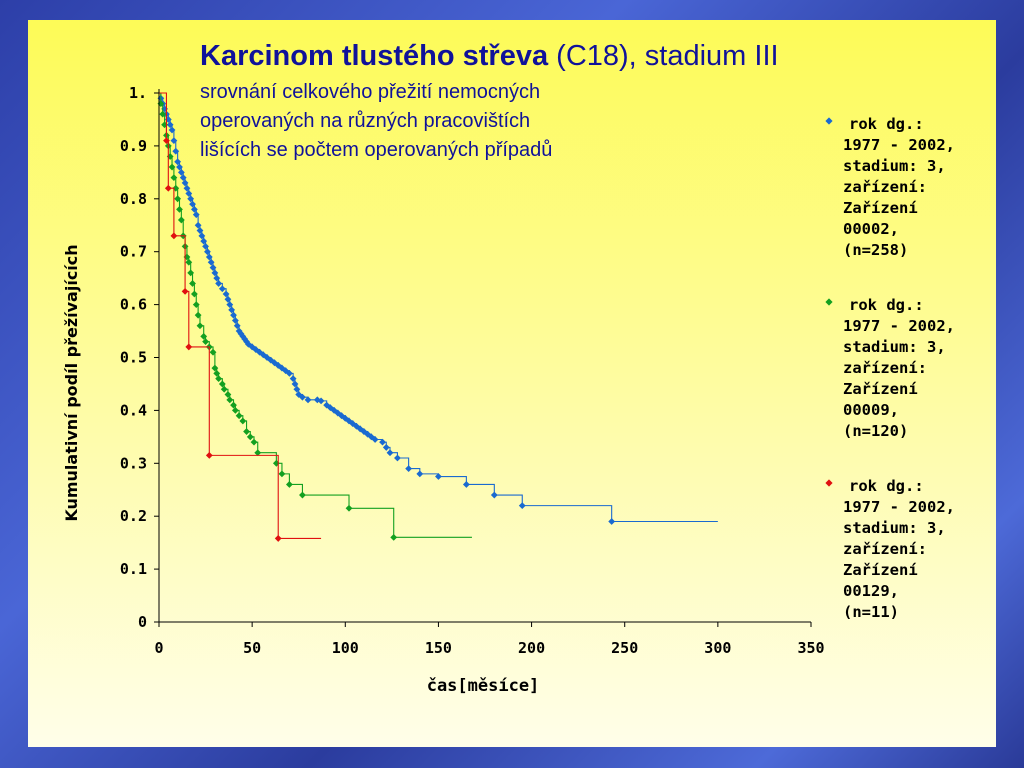 This screenshot has height=768, width=1024. Describe the element at coordinates (133, 305) in the screenshot. I see `y-tick-label: 0.6` at that location.